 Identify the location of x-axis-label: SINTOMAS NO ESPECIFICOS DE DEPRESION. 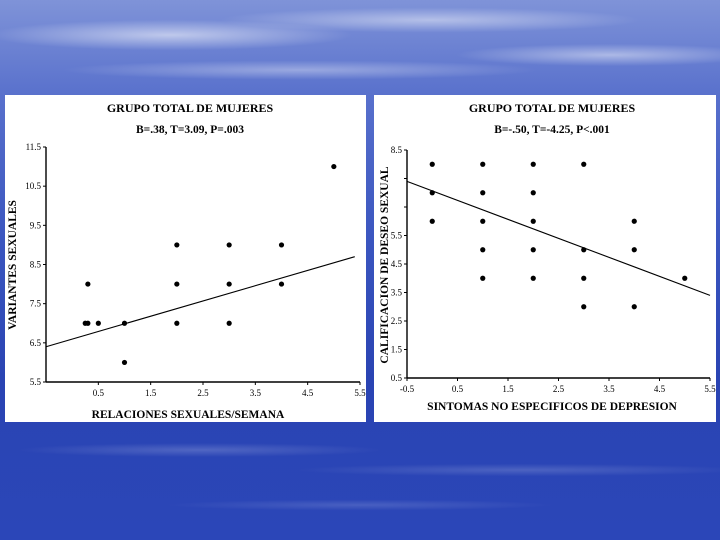
(552, 407).